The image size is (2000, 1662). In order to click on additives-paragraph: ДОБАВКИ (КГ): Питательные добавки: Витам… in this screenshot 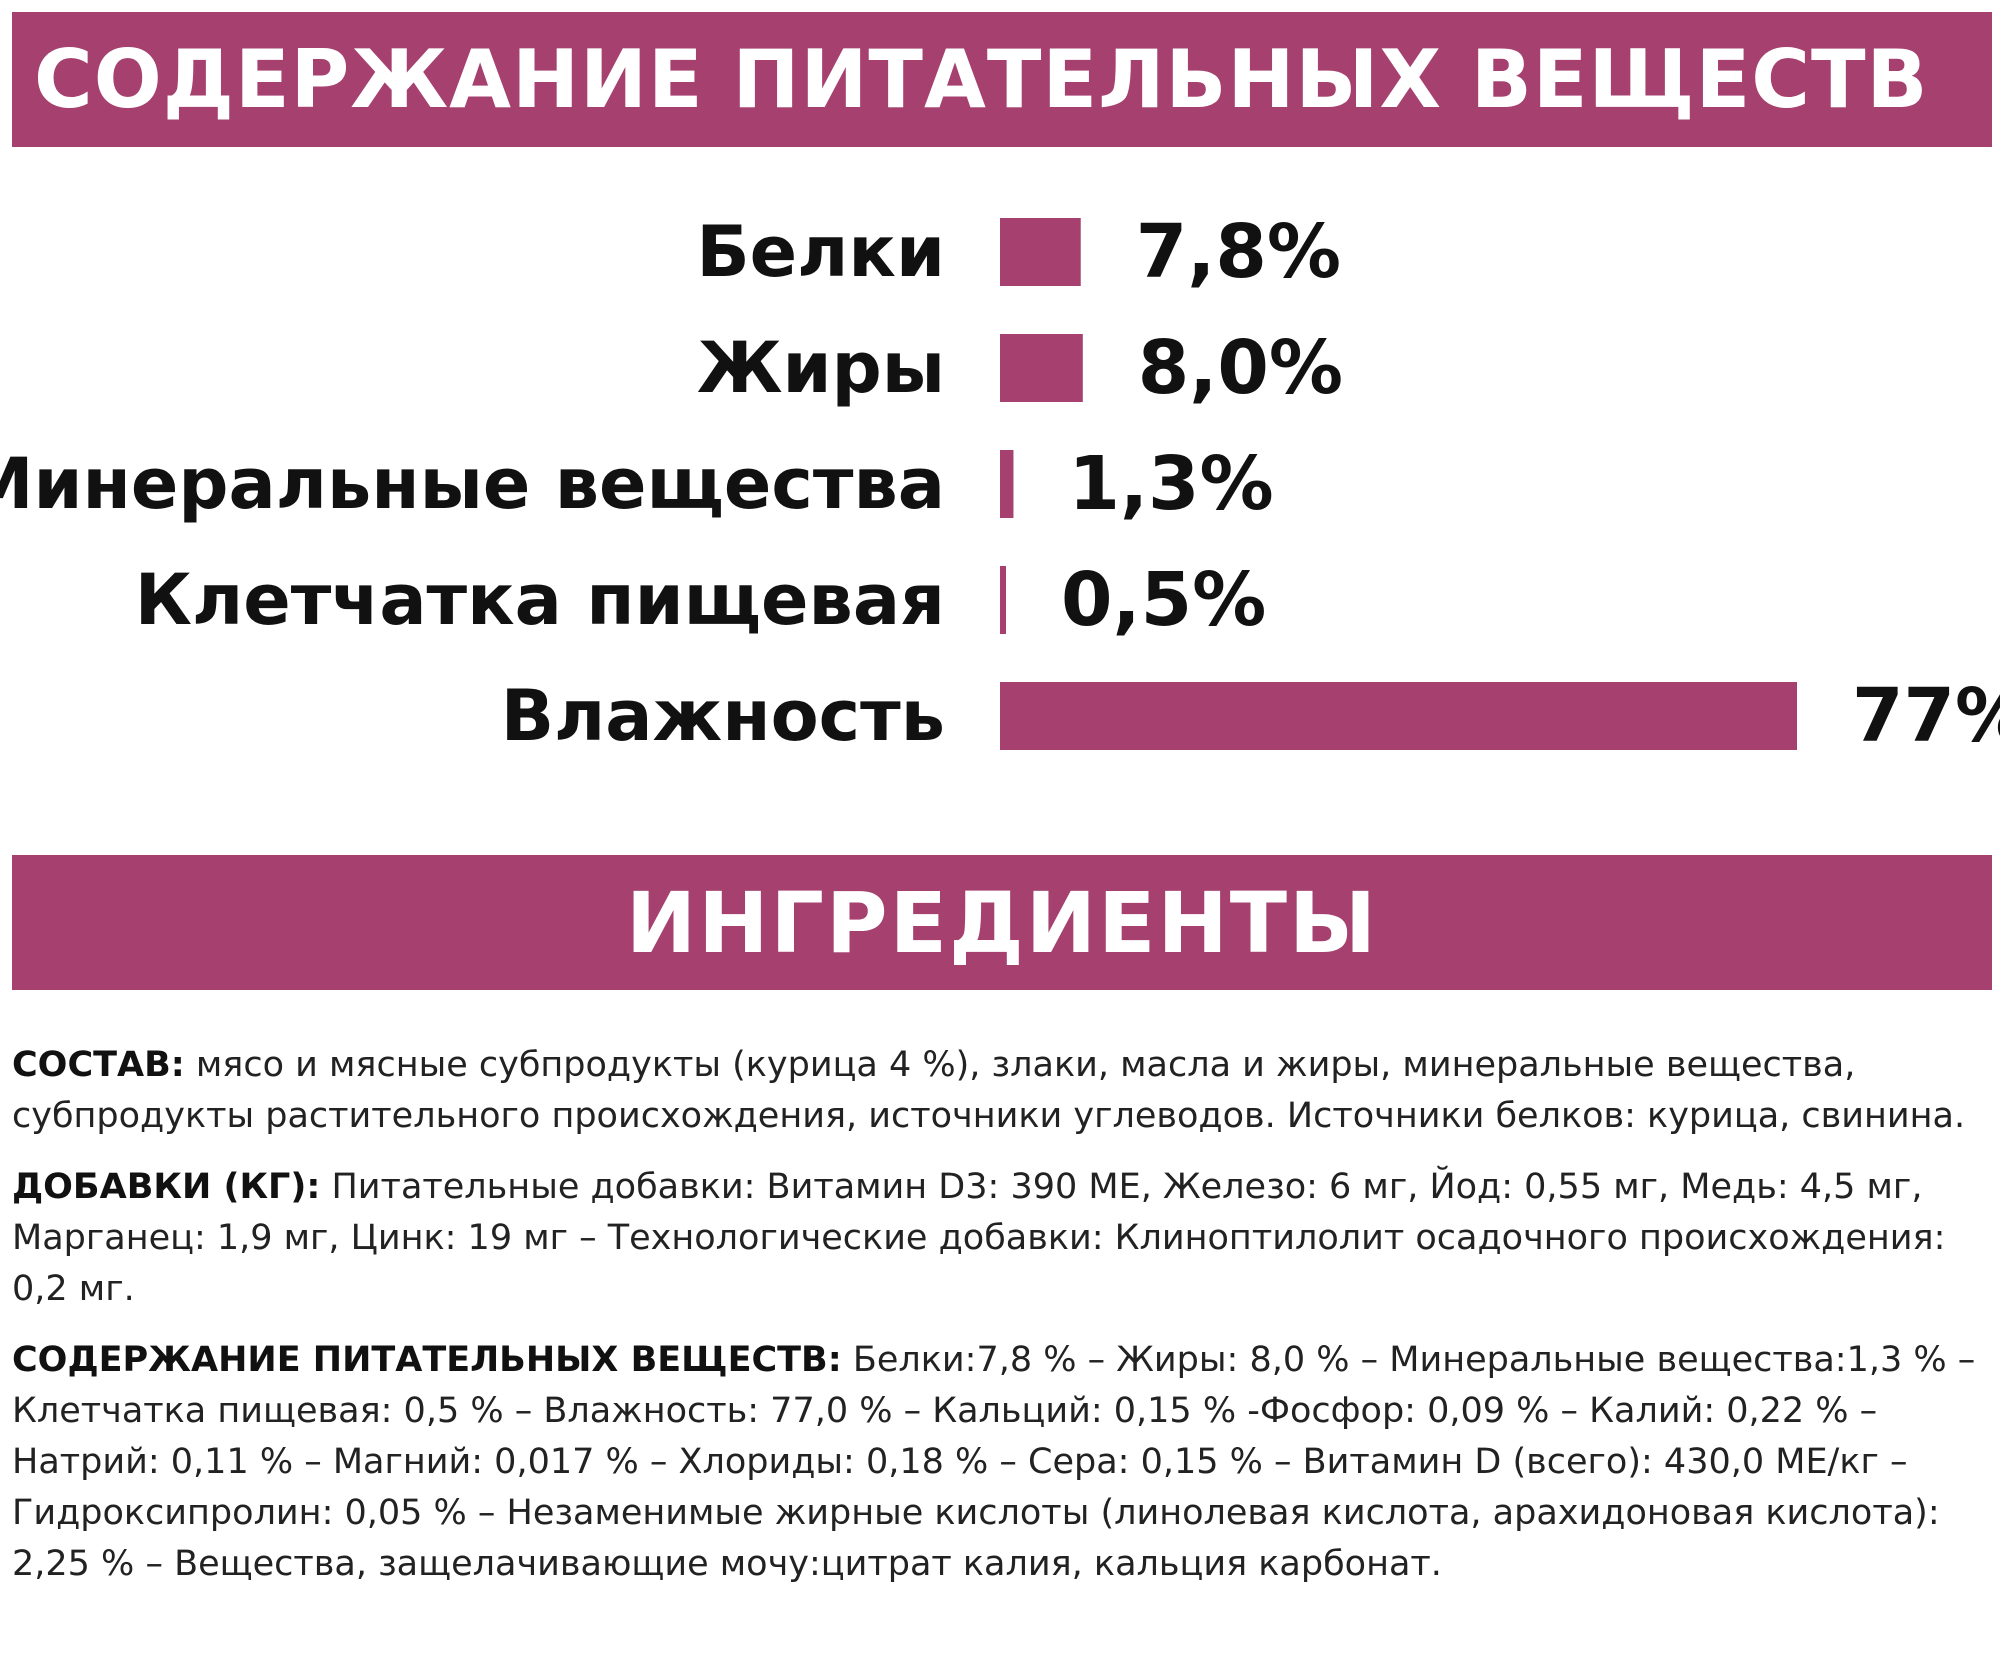, I will do `click(999, 1238)`.